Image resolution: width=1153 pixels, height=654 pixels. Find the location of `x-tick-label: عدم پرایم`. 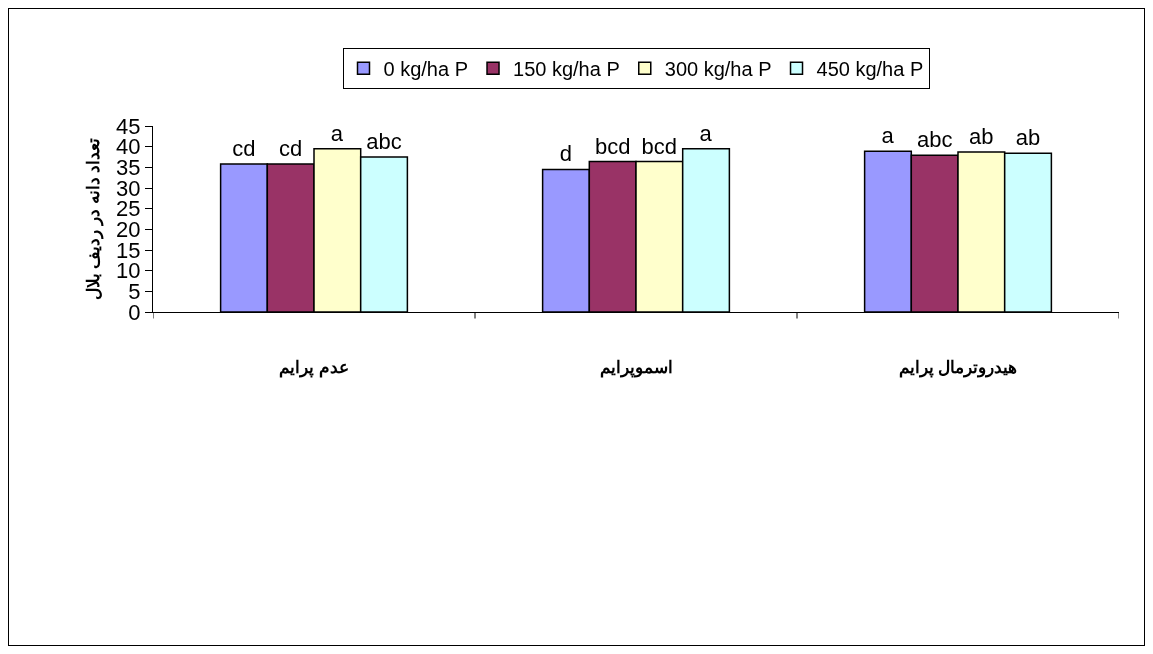

x-tick-label: عدم پرایم is located at coordinates (314, 368).